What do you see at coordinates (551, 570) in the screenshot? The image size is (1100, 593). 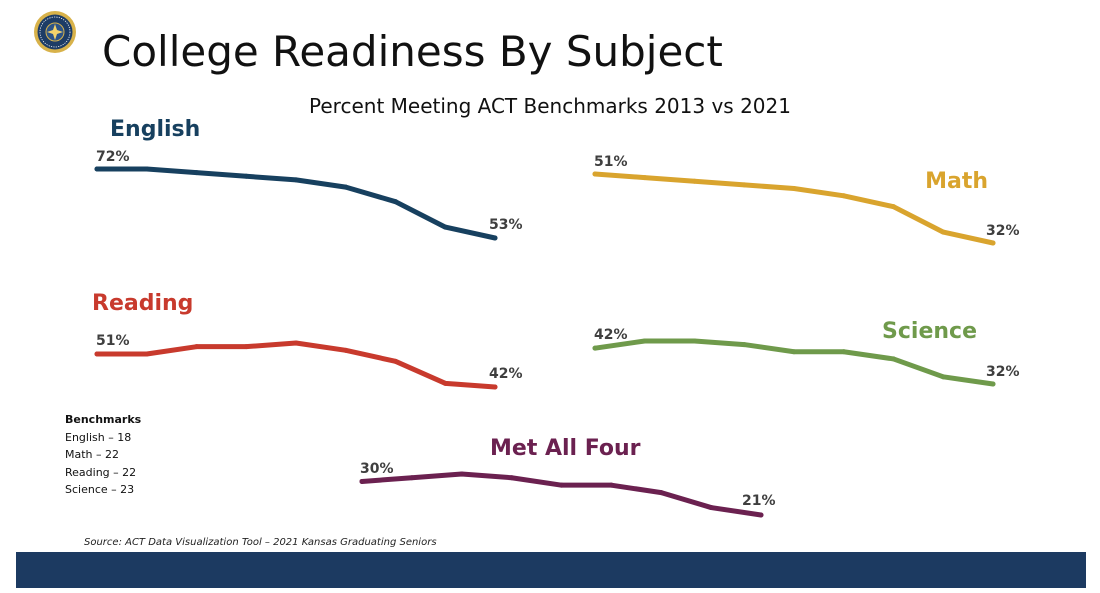 I see `footer-band` at bounding box center [551, 570].